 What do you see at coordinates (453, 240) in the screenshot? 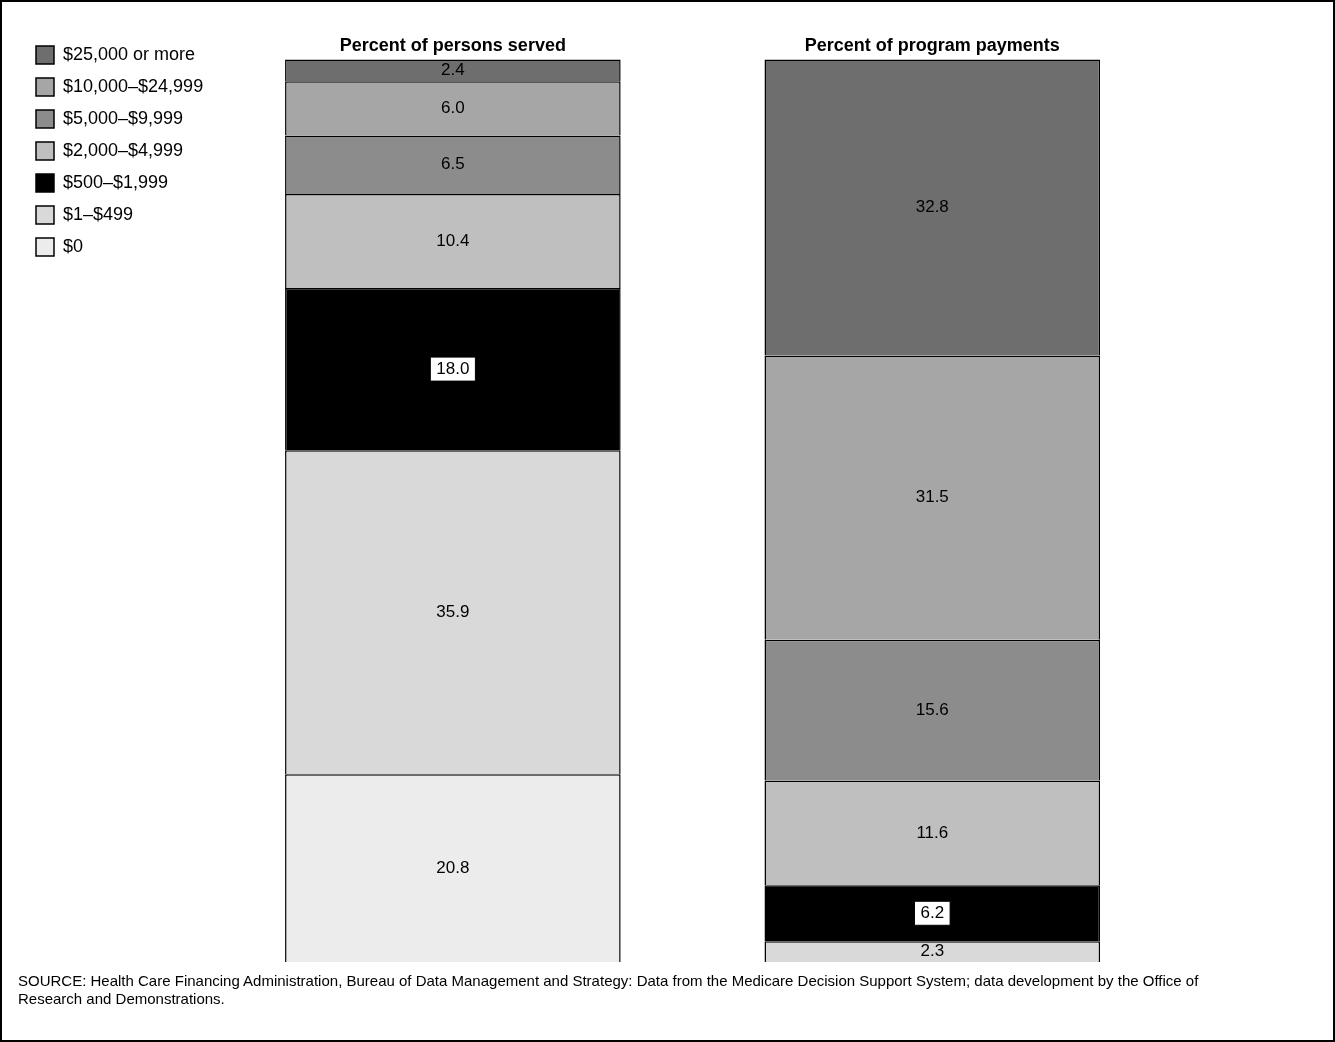
I see `data-label: 10.4` at bounding box center [453, 240].